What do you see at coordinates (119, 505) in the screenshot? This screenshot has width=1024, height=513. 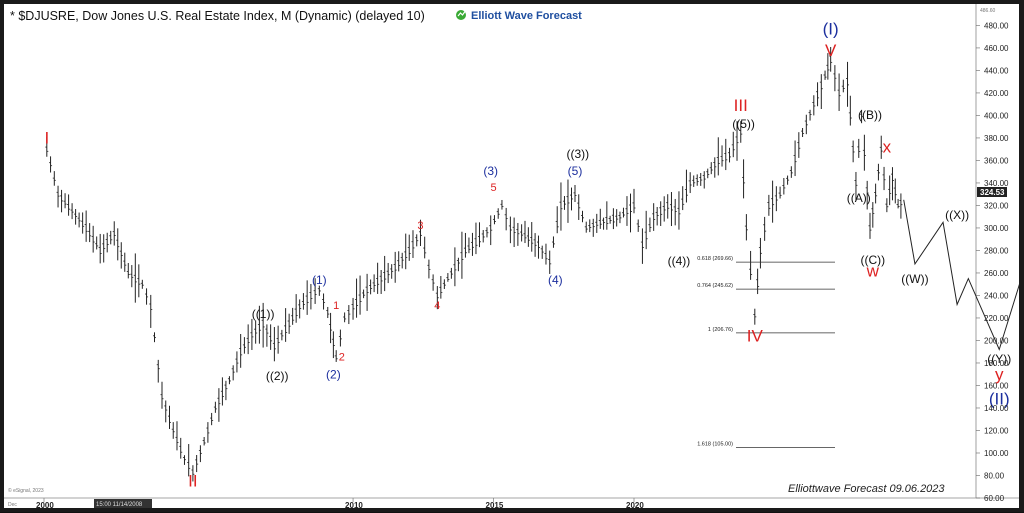 I see `date-box-text: 15:00 11/14/2008` at bounding box center [119, 505].